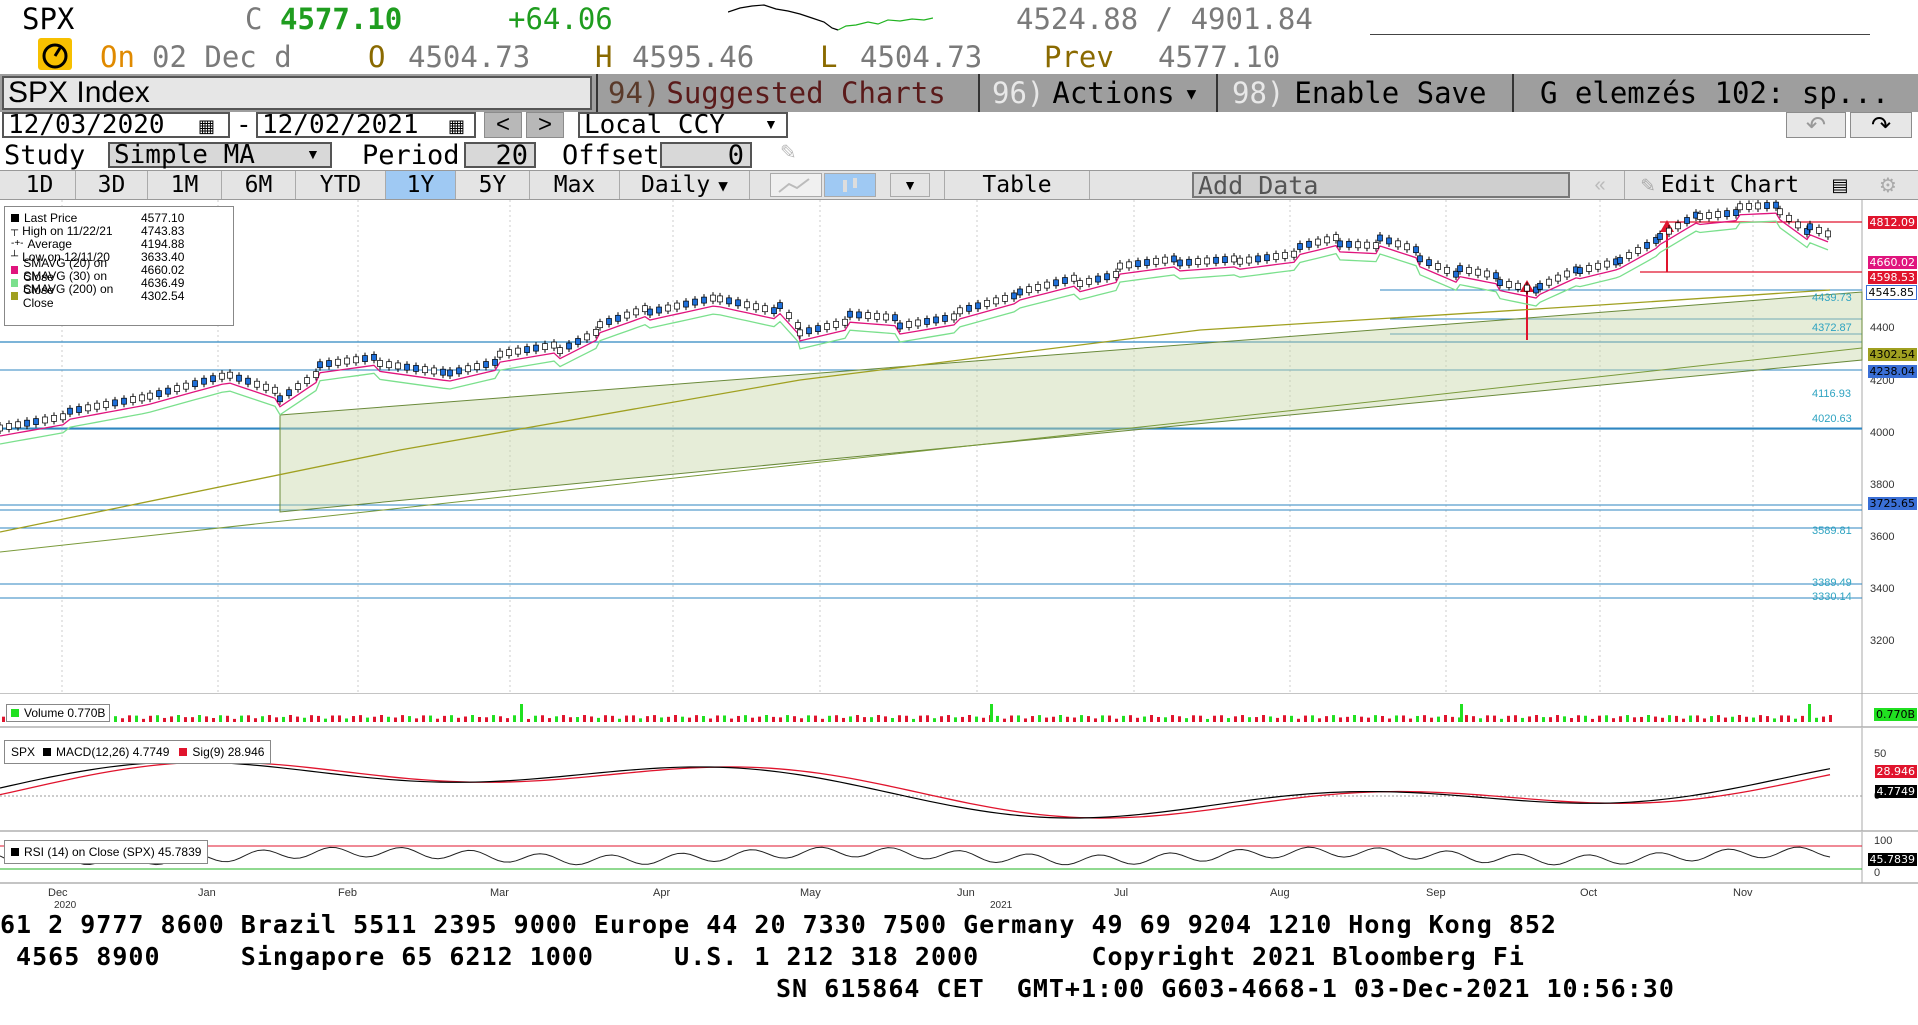 This screenshot has width=1918, height=1025. What do you see at coordinates (683, 125) in the screenshot?
I see `currency-select: Local CCY` at bounding box center [683, 125].